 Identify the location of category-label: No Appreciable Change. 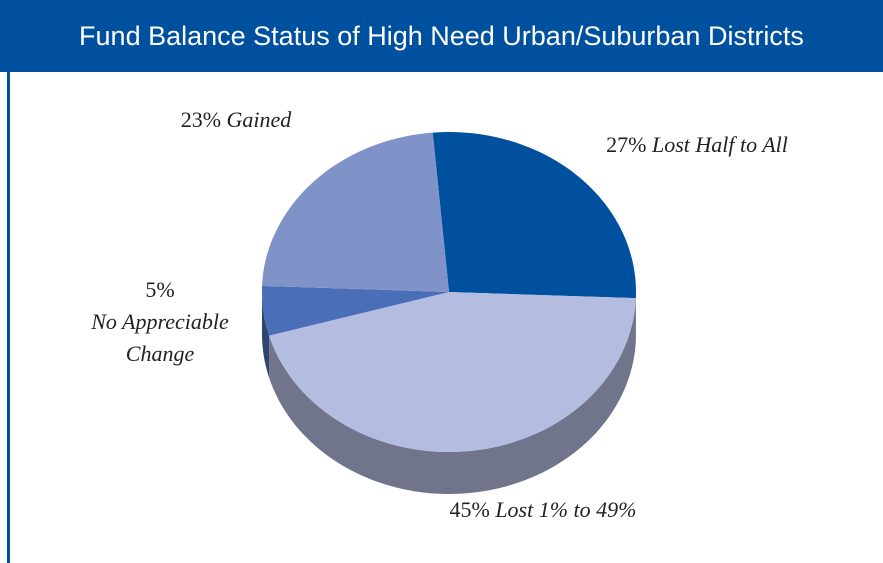
(160, 337).